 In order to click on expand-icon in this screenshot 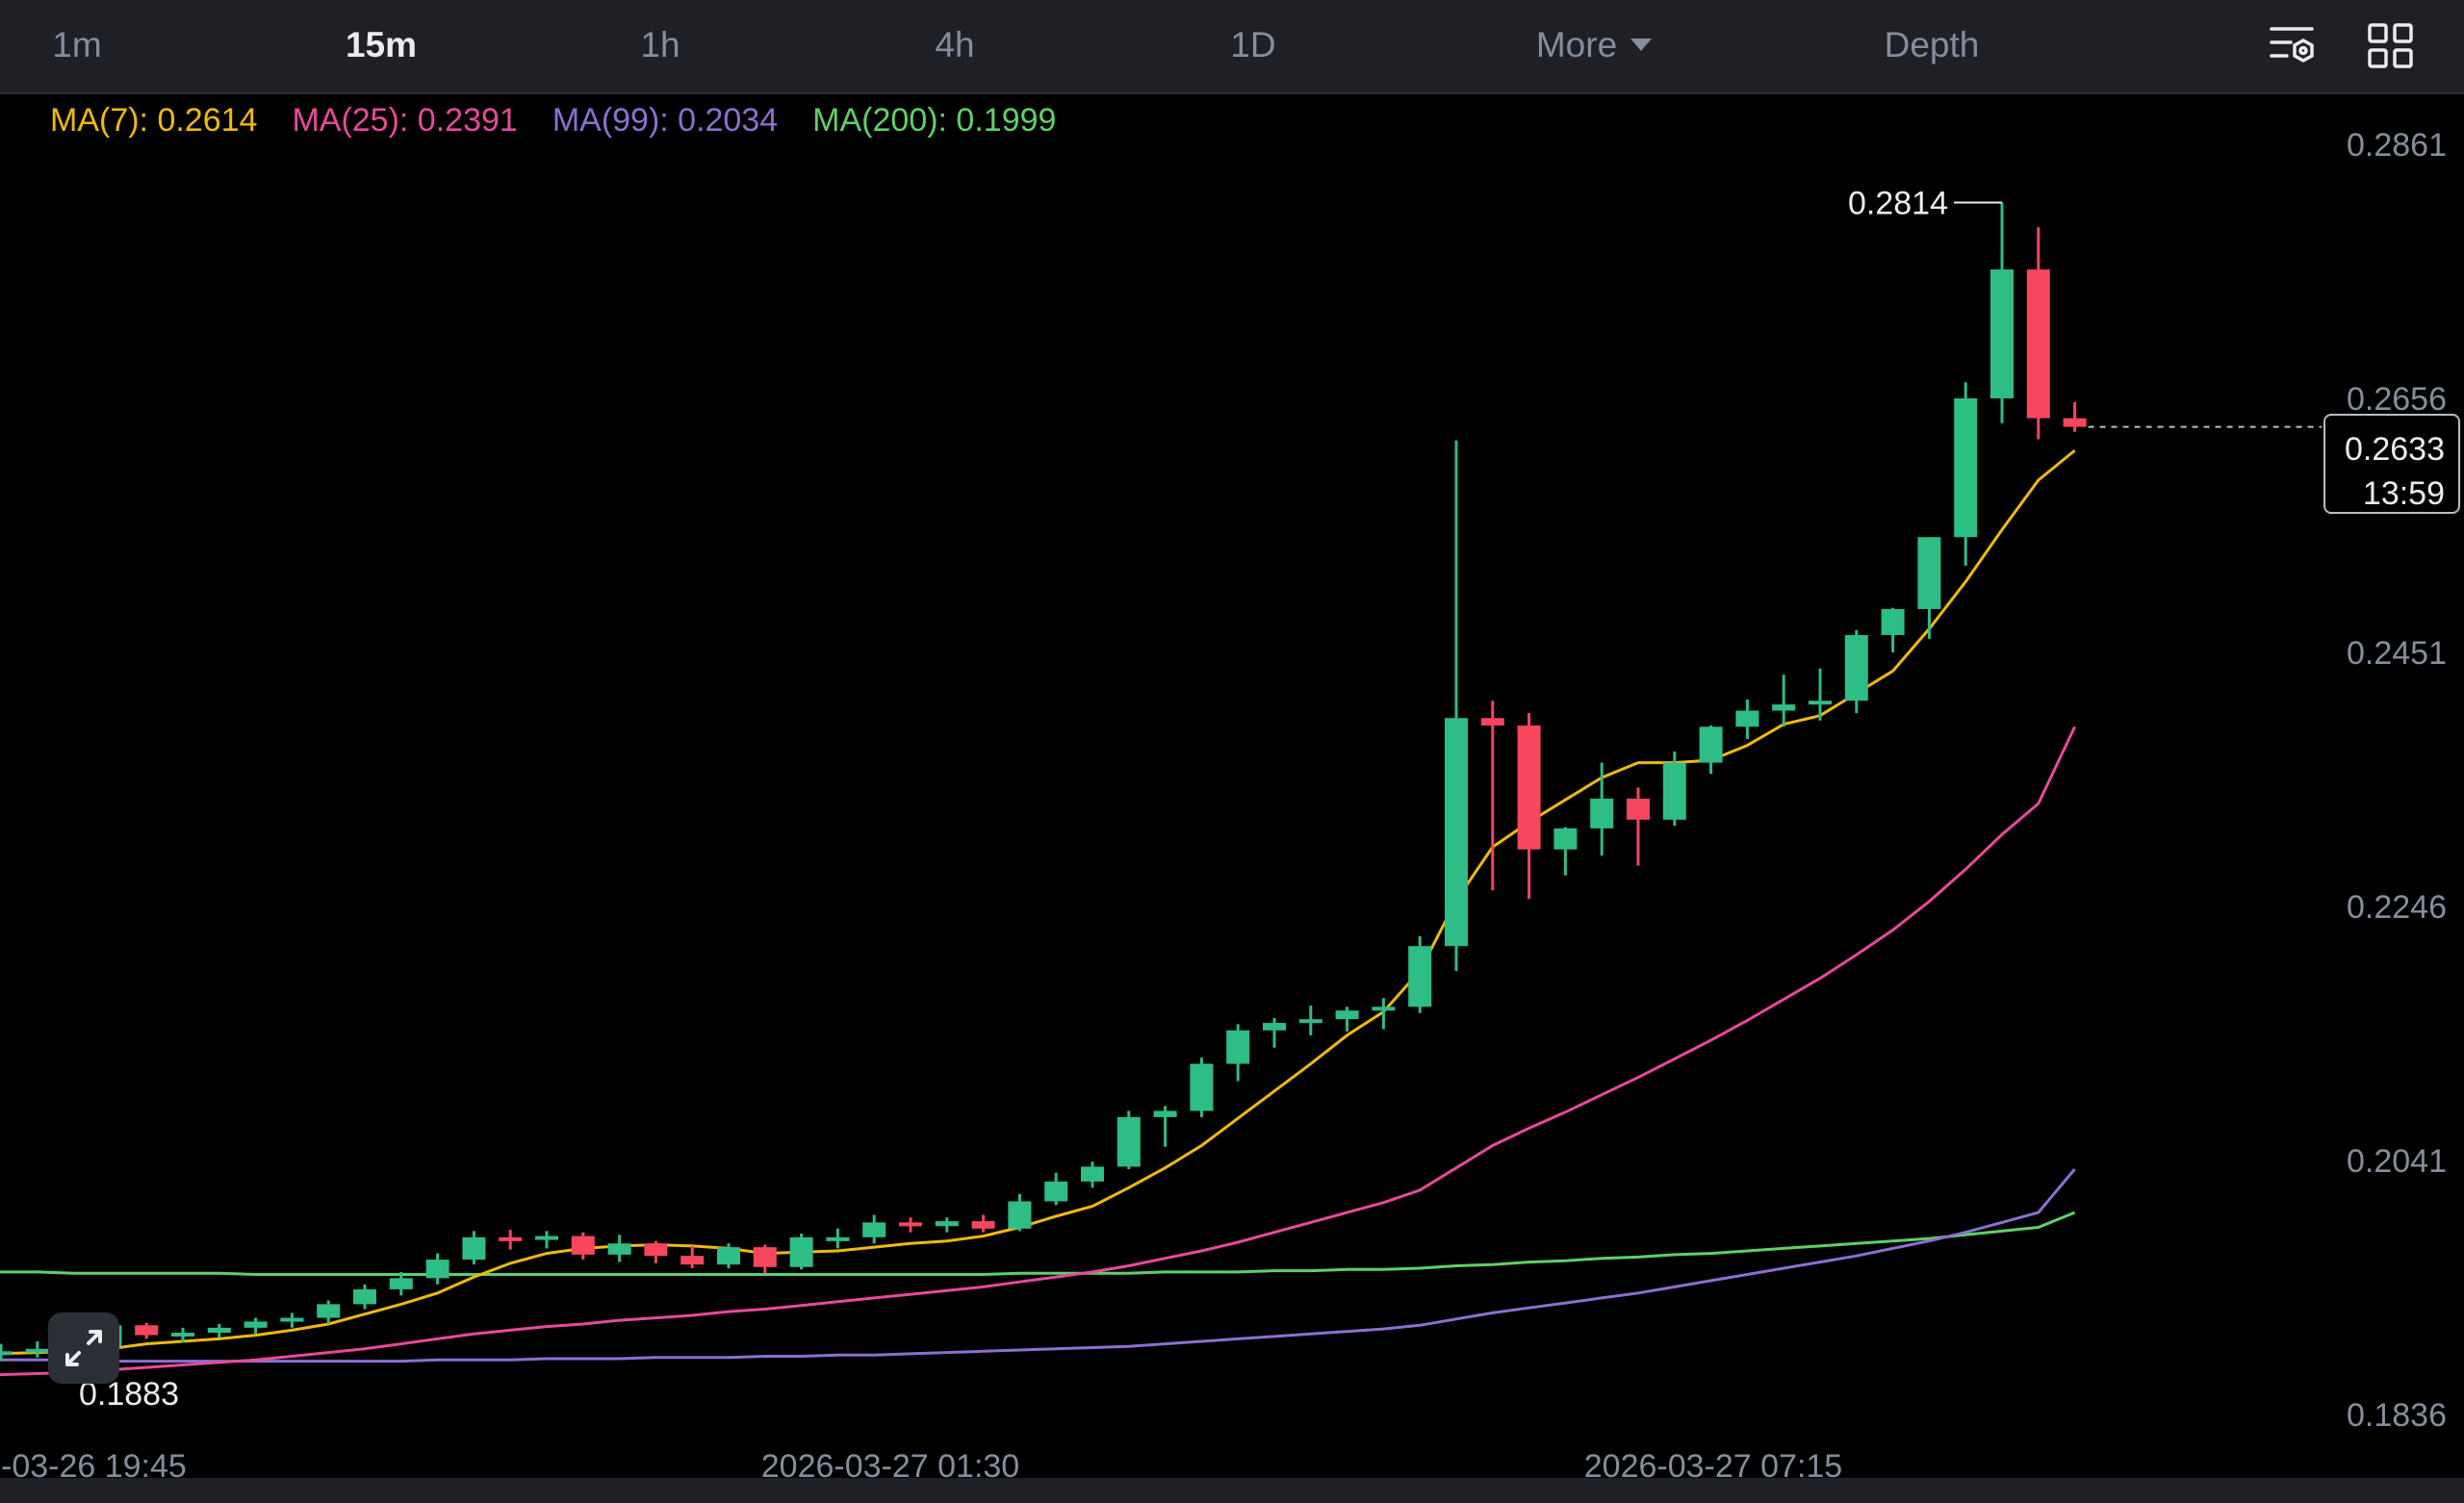, I will do `click(83, 1348)`.